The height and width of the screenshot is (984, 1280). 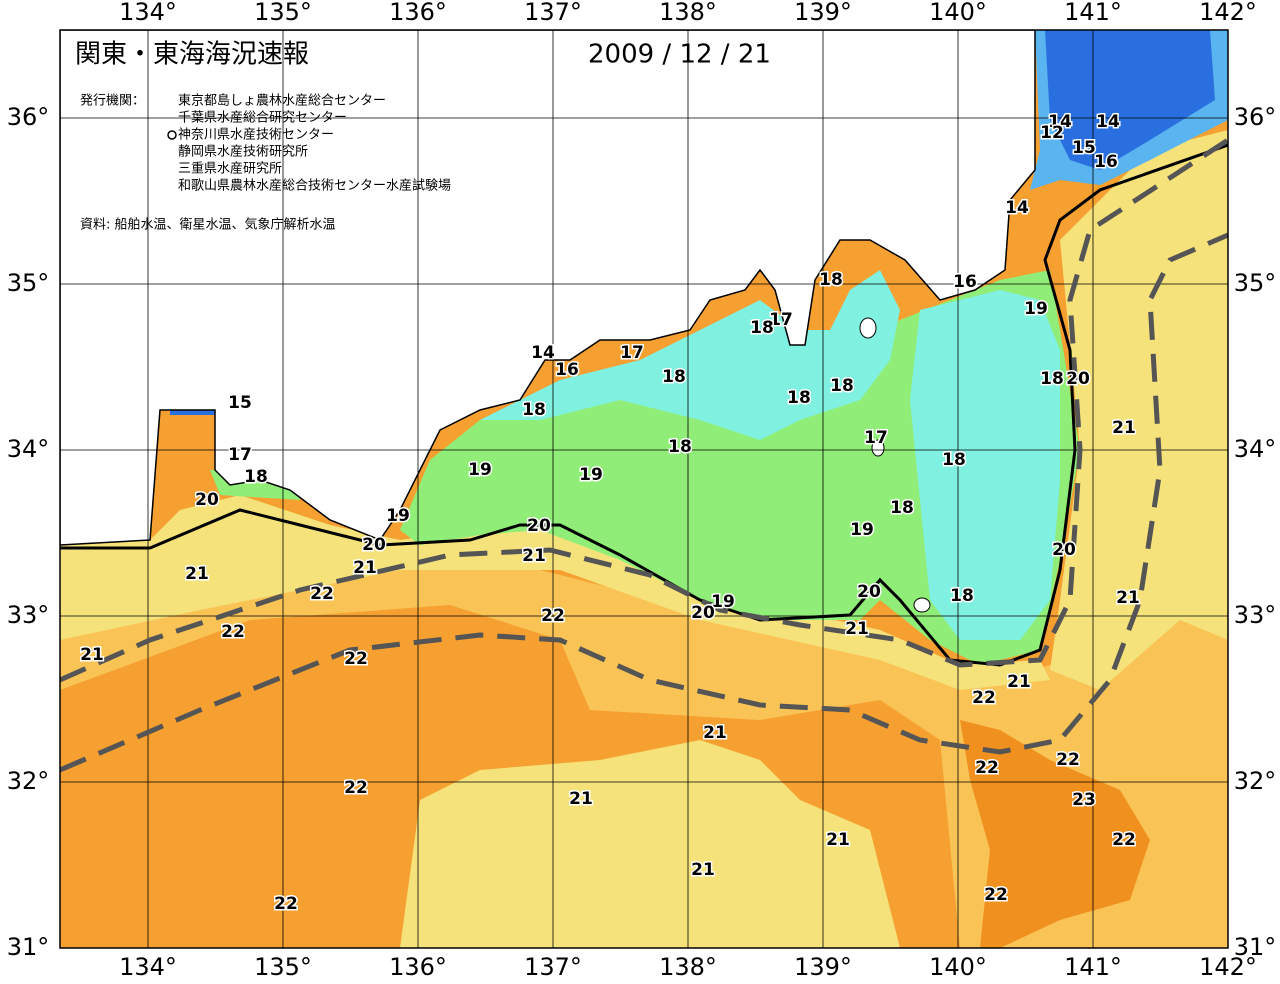 What do you see at coordinates (256, 135) in the screenshot?
I see `issuer: 神奈川県水産技術センター` at bounding box center [256, 135].